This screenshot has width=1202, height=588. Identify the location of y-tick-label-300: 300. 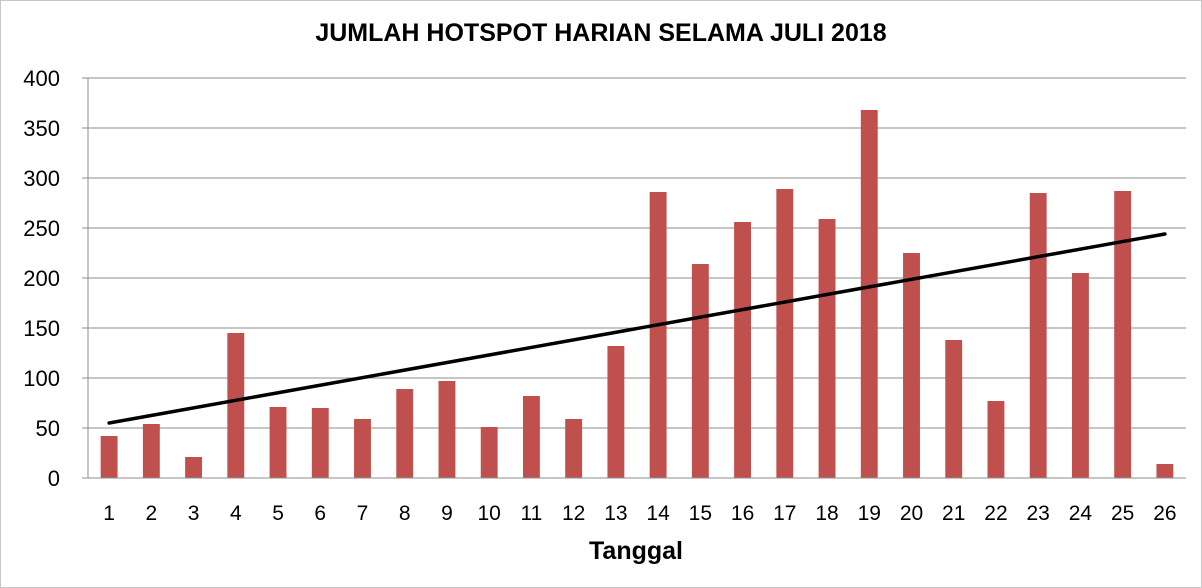
(41, 178).